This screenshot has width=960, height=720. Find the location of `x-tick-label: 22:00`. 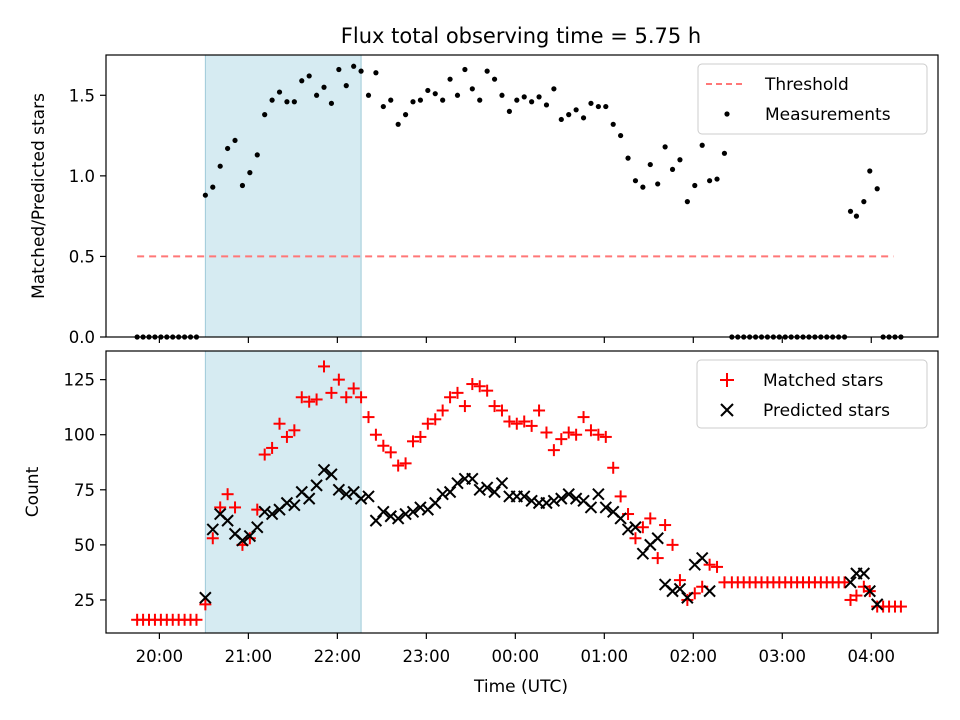

x-tick-label: 22:00 is located at coordinates (338, 656).